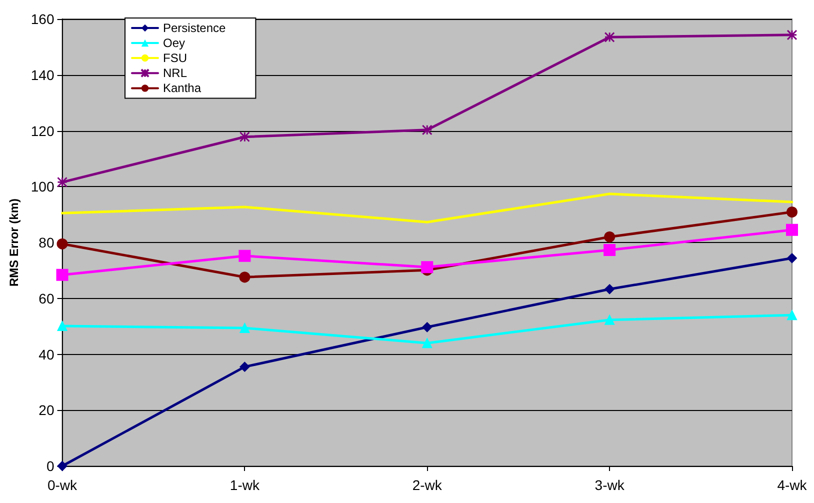  What do you see at coordinates (46, 354) in the screenshot?
I see `y-tick-label: 40` at bounding box center [46, 354].